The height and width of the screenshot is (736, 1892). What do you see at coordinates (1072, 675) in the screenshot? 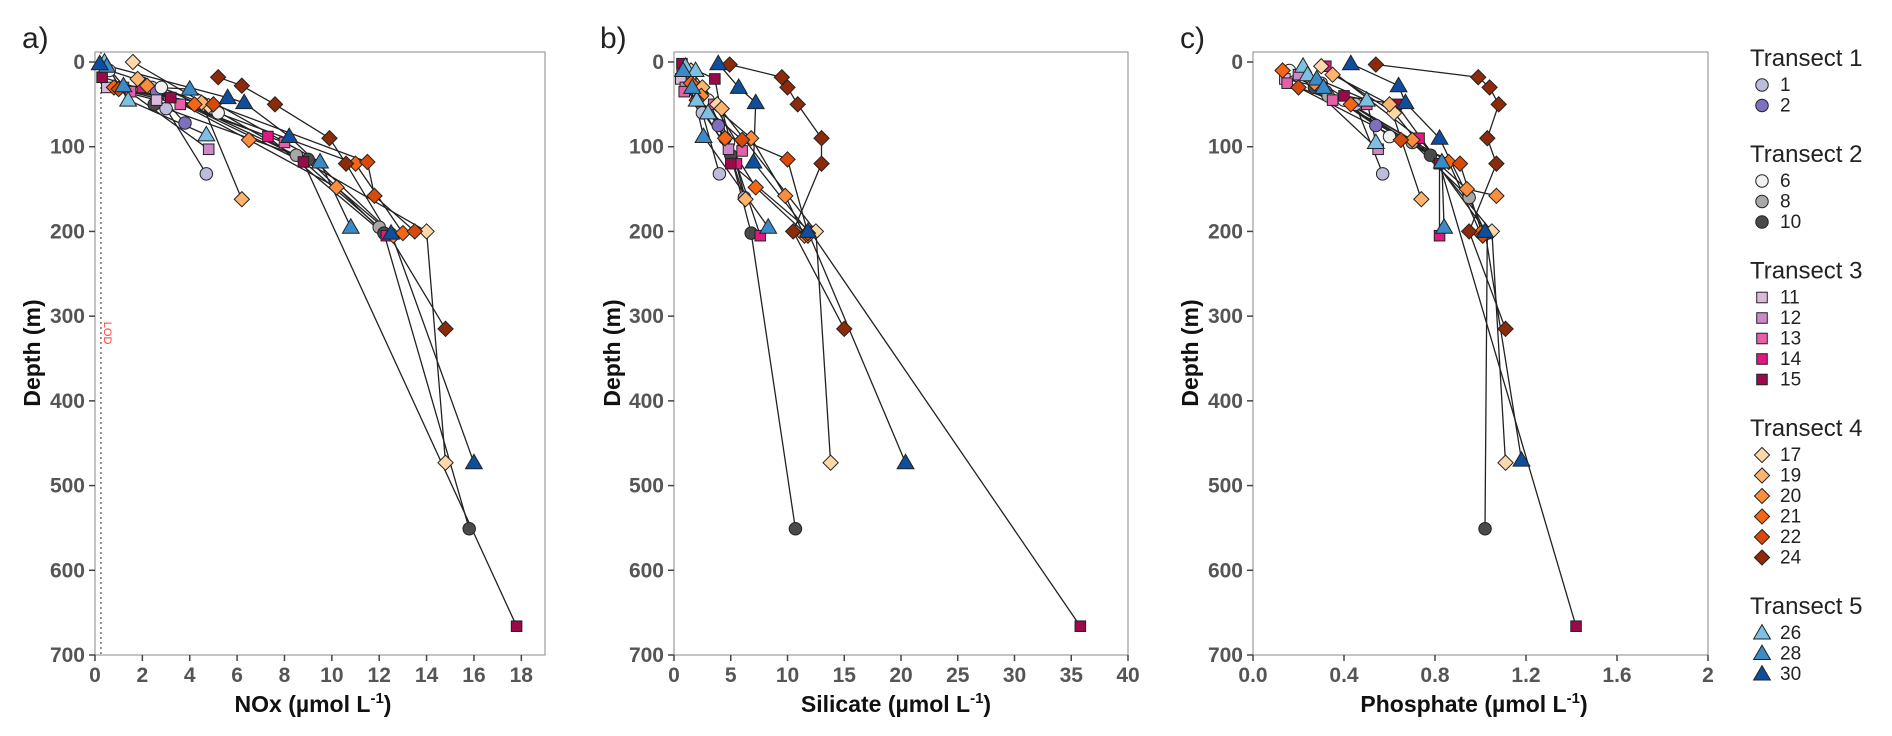
I see `x-tick-label: 35` at bounding box center [1072, 675].